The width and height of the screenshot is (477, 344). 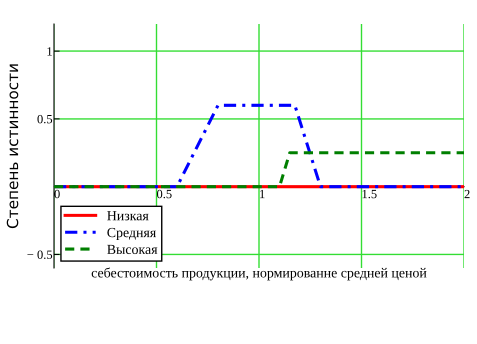 What do you see at coordinates (128, 215) in the screenshot?
I see `legend-label: Низкая` at bounding box center [128, 215].